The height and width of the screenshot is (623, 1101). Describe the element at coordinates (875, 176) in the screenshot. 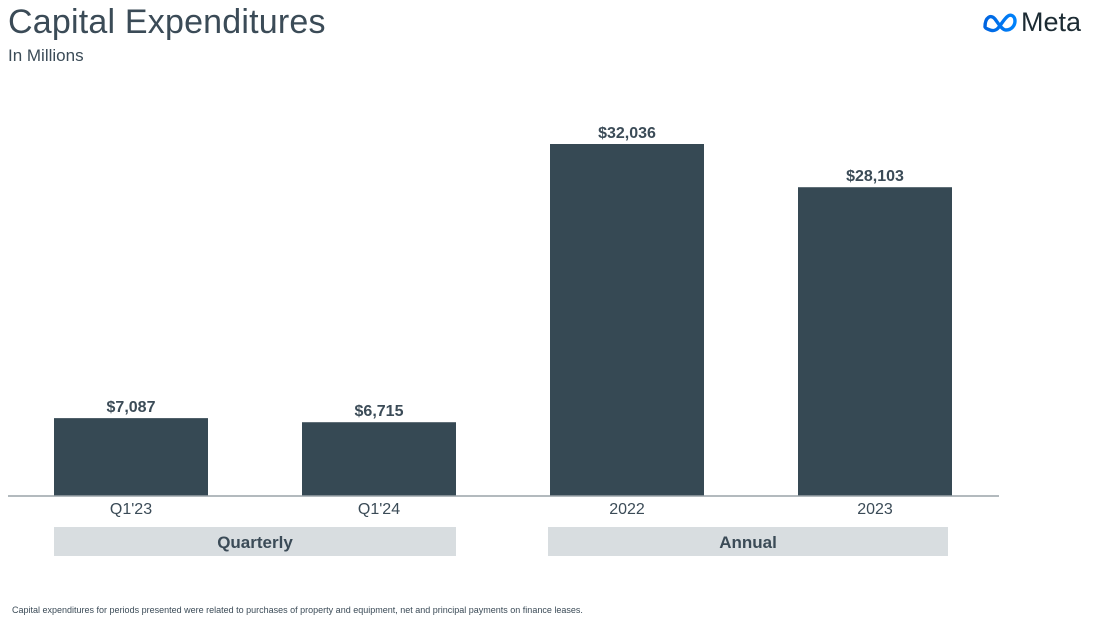

I see `data-label-2023: $28,103` at that location.